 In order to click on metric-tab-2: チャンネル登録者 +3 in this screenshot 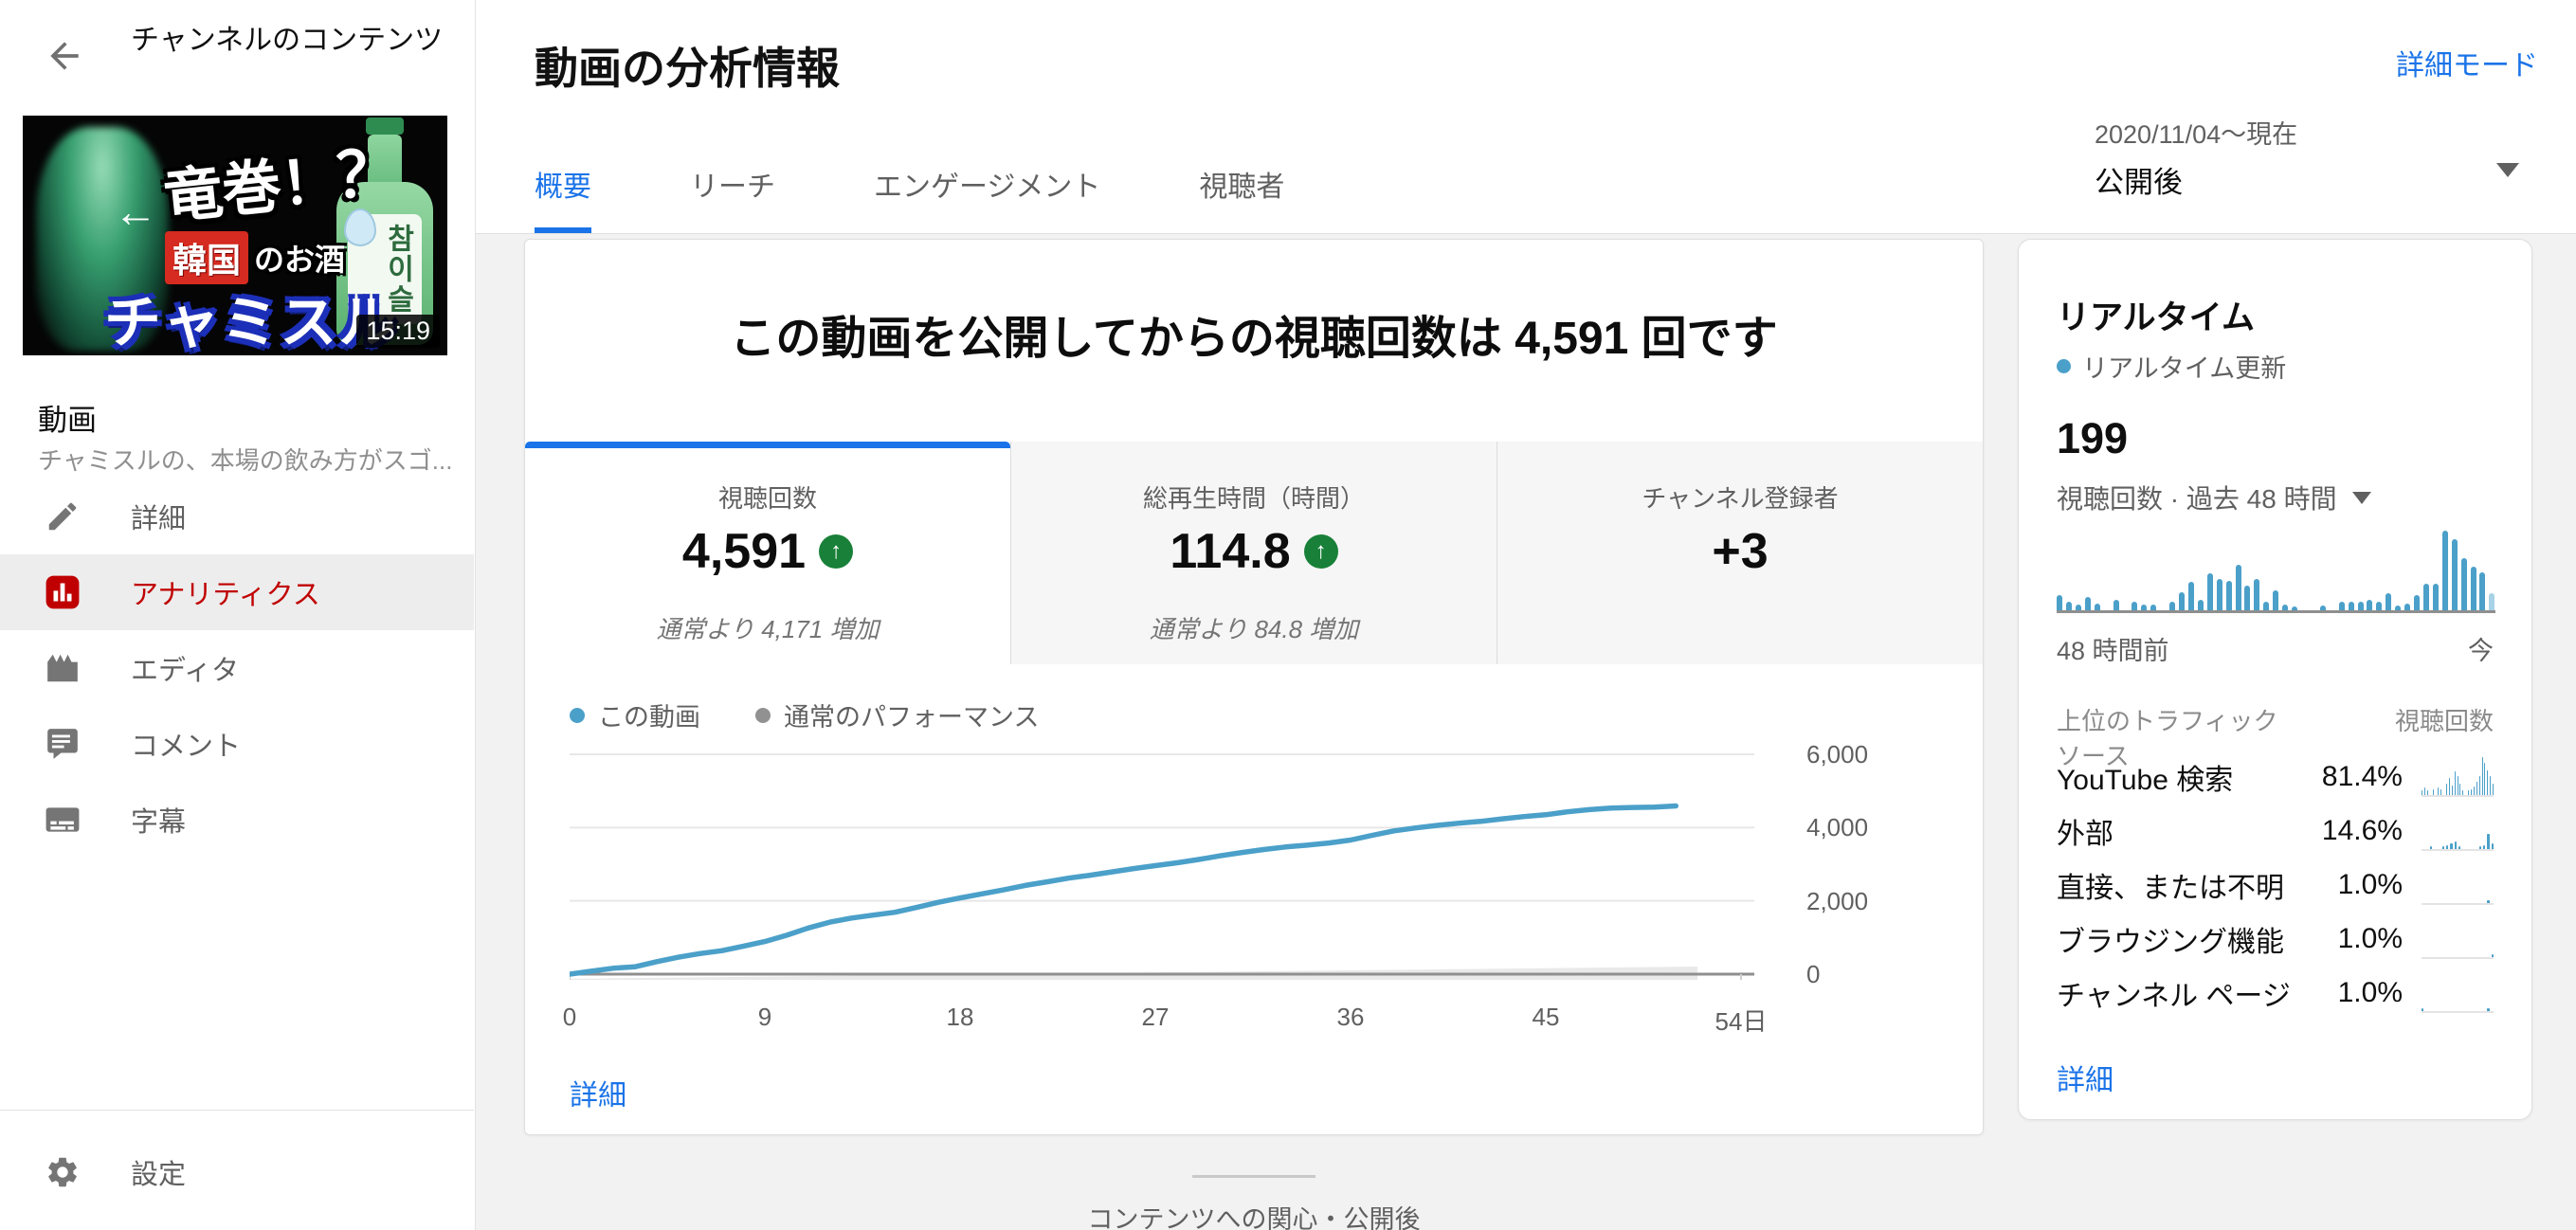, I will do `click(1740, 553)`.